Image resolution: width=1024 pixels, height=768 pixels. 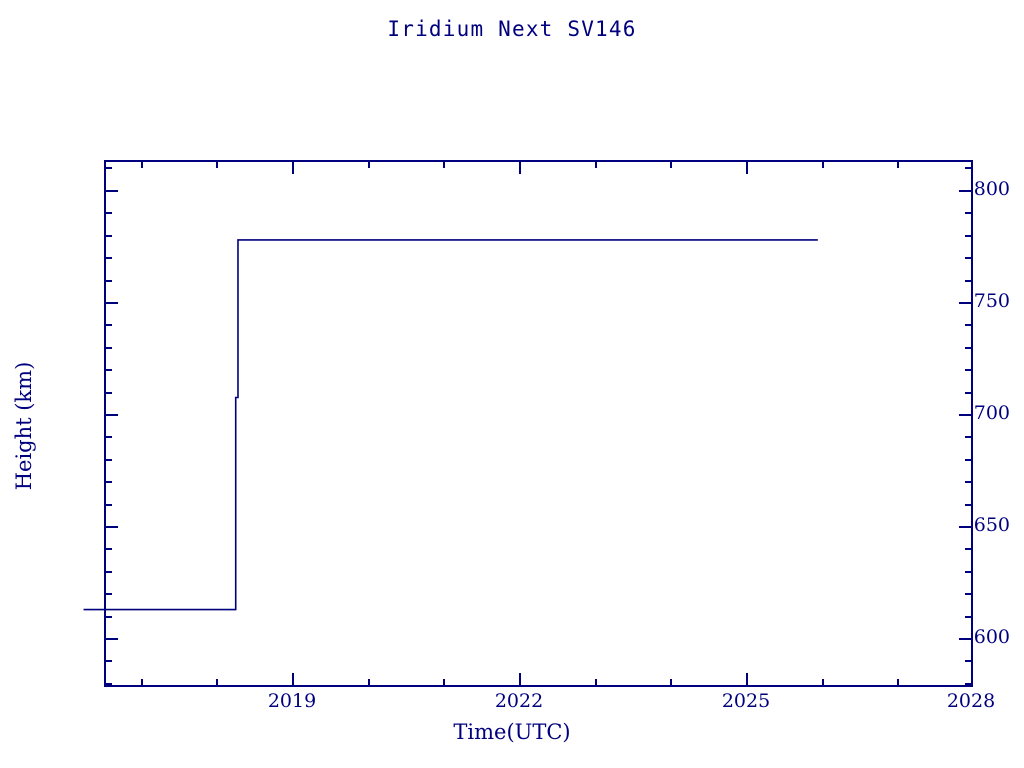 I want to click on x-axis-title: Time(UTC), so click(x=512, y=732).